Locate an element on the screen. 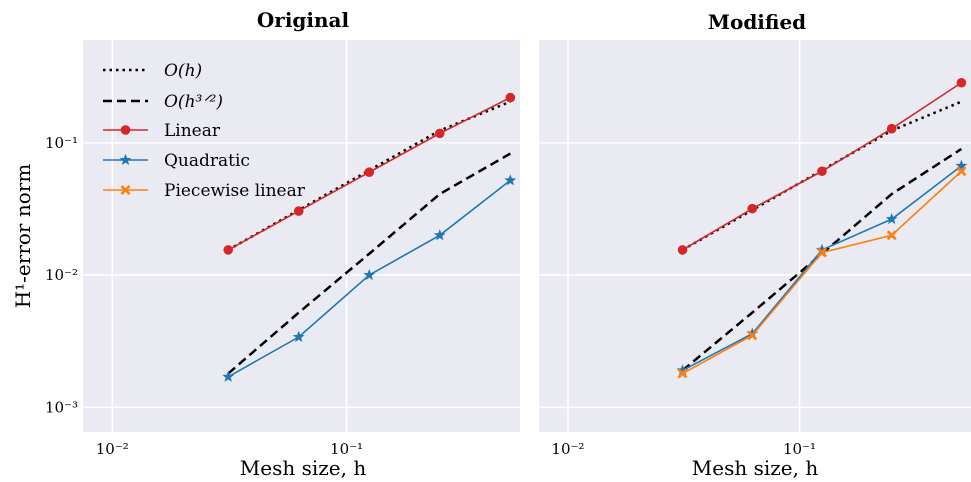  y-tick-label: 10⁻³ is located at coordinates (61, 407).